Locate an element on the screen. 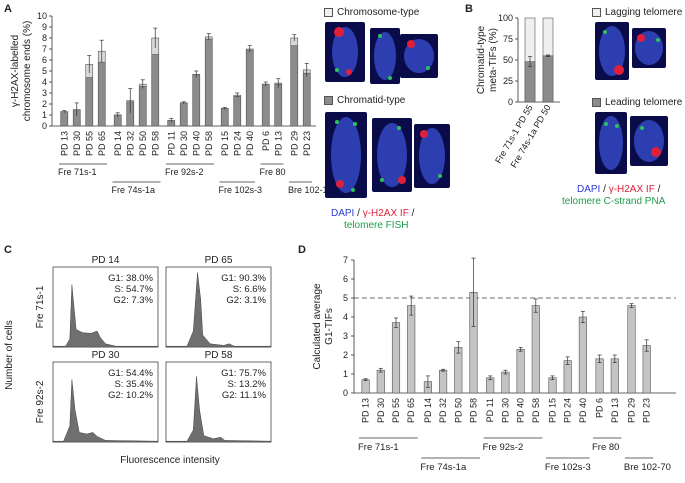 Image resolution: width=685 pixels, height=483 pixels. legend-b-leading-swatch is located at coordinates (596, 102).